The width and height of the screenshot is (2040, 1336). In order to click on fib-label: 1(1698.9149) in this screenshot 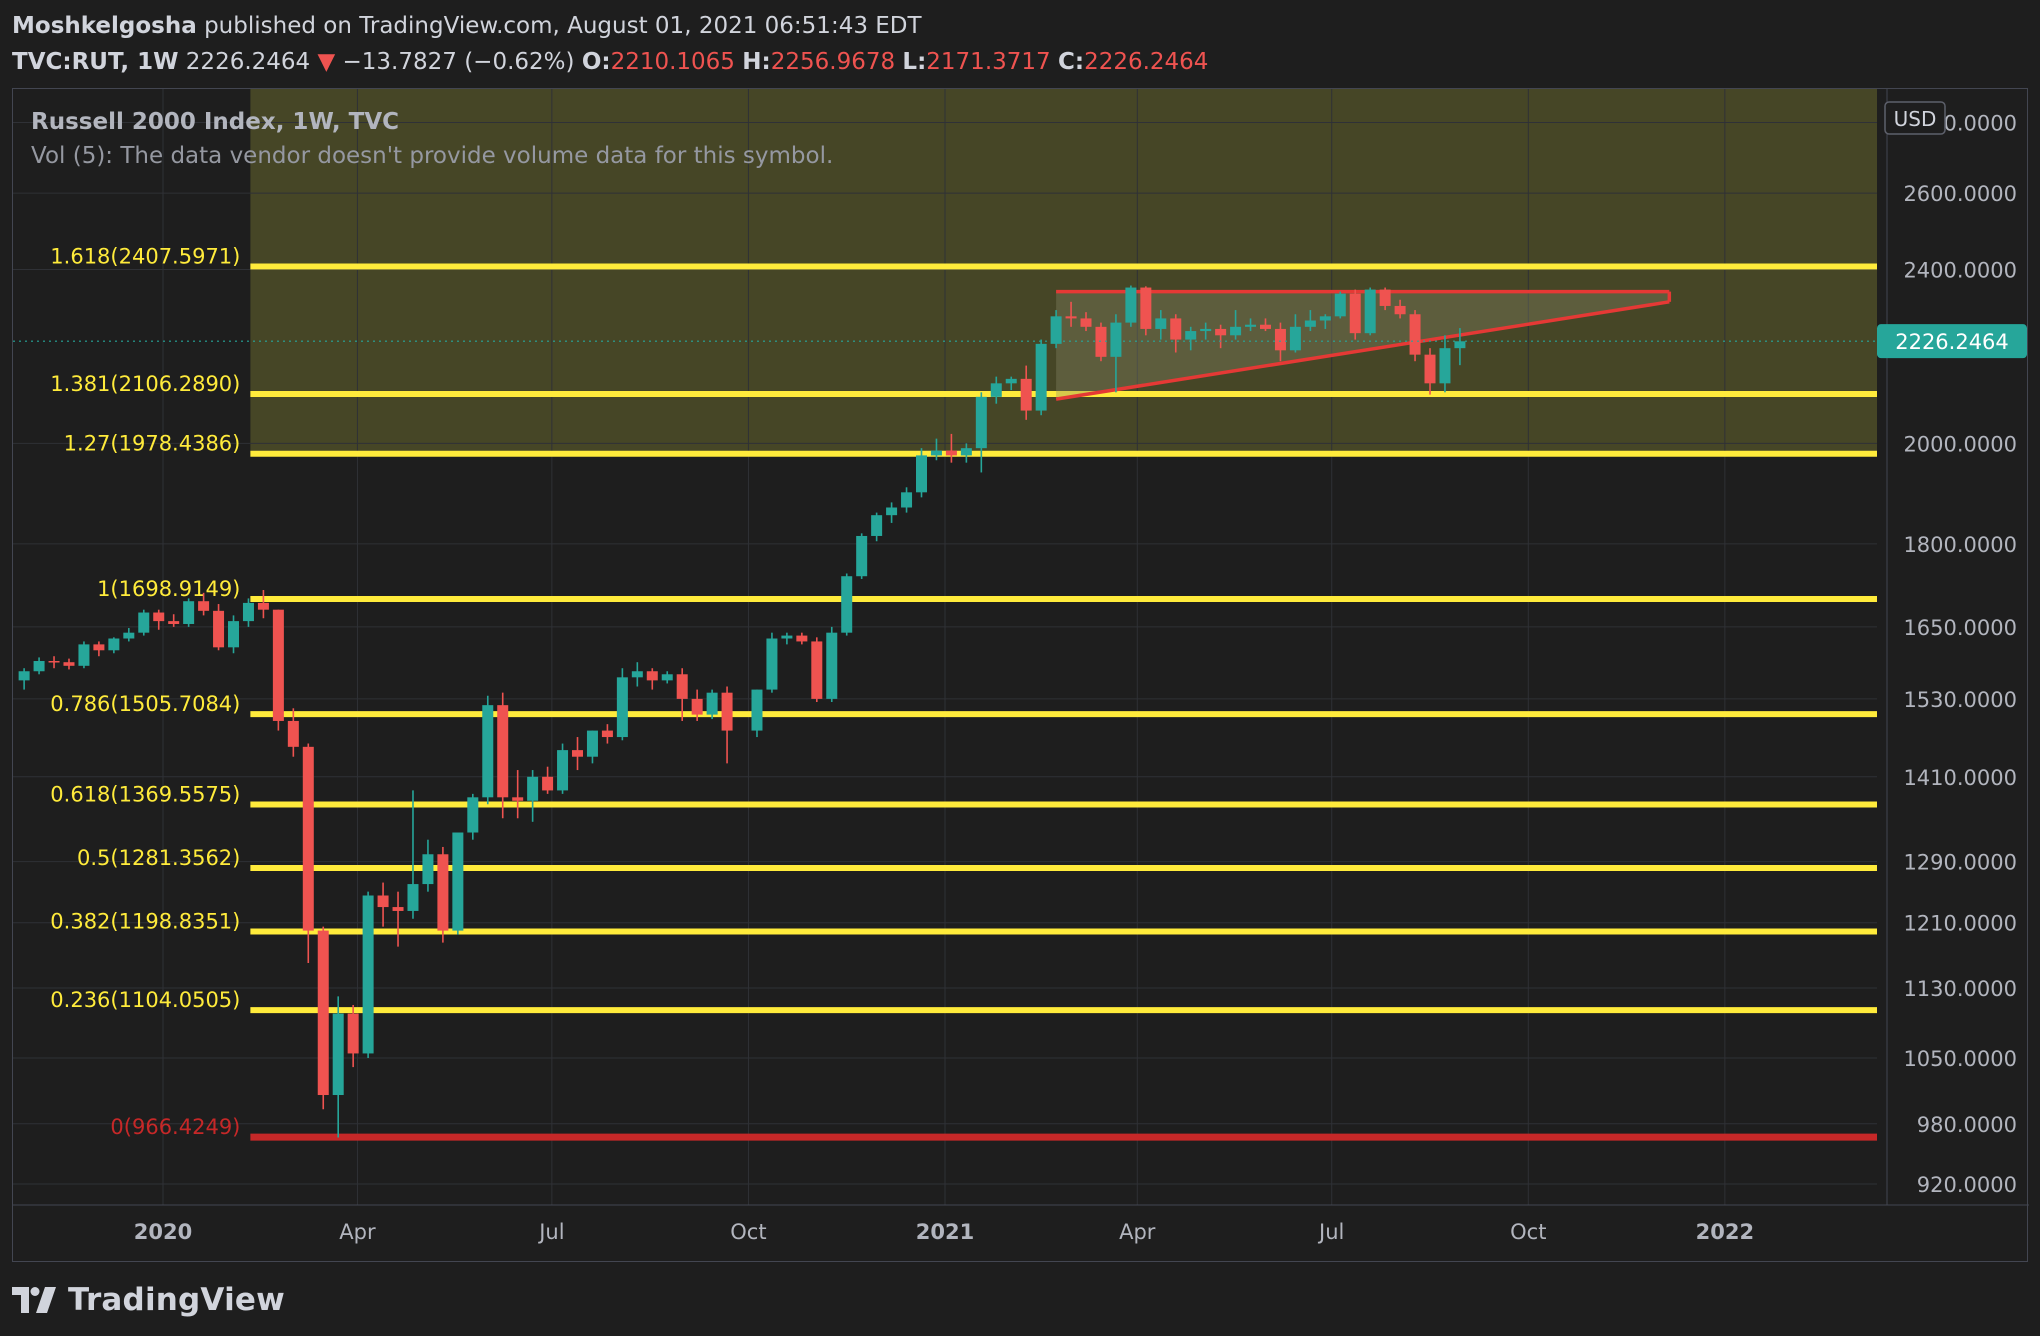, I will do `click(168, 589)`.